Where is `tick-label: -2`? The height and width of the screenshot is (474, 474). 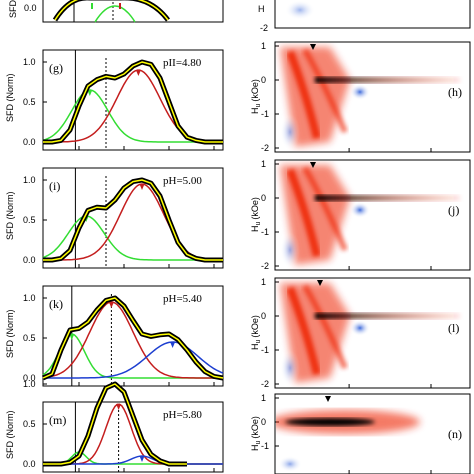
tick-label: -2 is located at coordinates (264, 28).